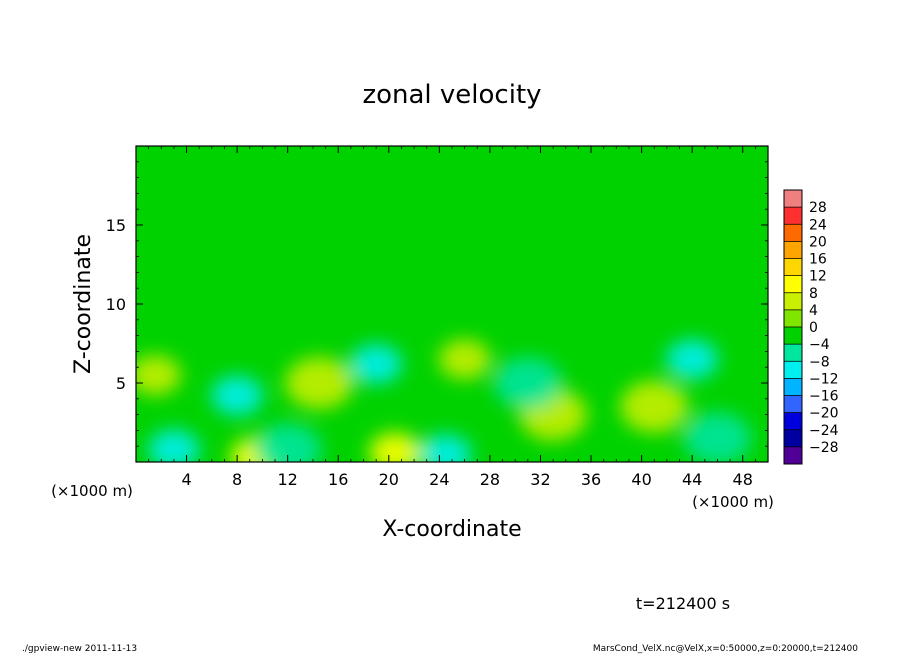  What do you see at coordinates (824, 414) in the screenshot?
I see `colorbar-label: −20` at bounding box center [824, 414].